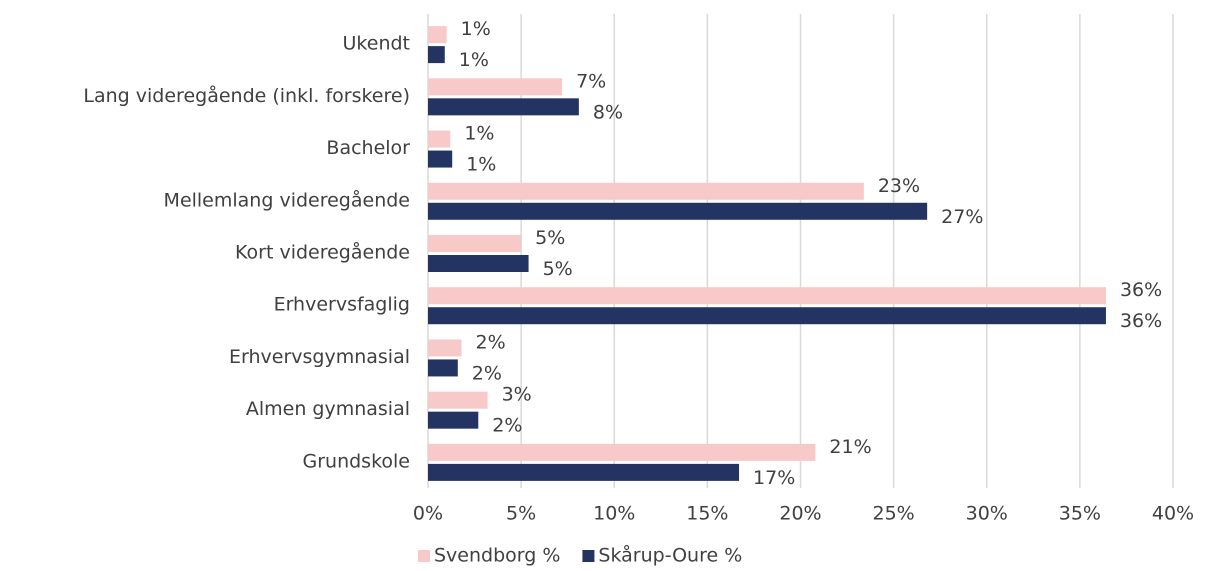 The image size is (1207, 571). I want to click on data-label: 8%, so click(608, 112).